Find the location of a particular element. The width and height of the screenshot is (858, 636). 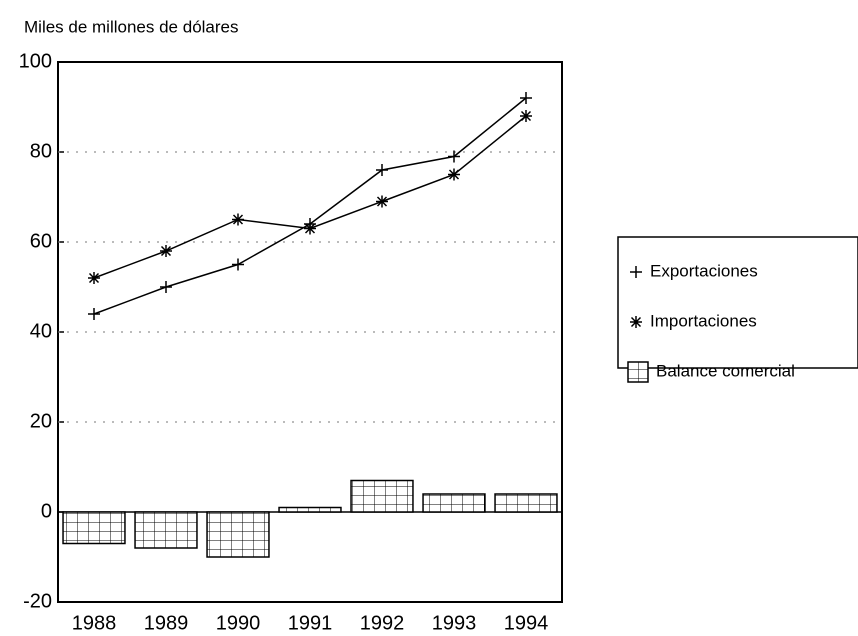

legend-swatch is located at coordinates (638, 372).